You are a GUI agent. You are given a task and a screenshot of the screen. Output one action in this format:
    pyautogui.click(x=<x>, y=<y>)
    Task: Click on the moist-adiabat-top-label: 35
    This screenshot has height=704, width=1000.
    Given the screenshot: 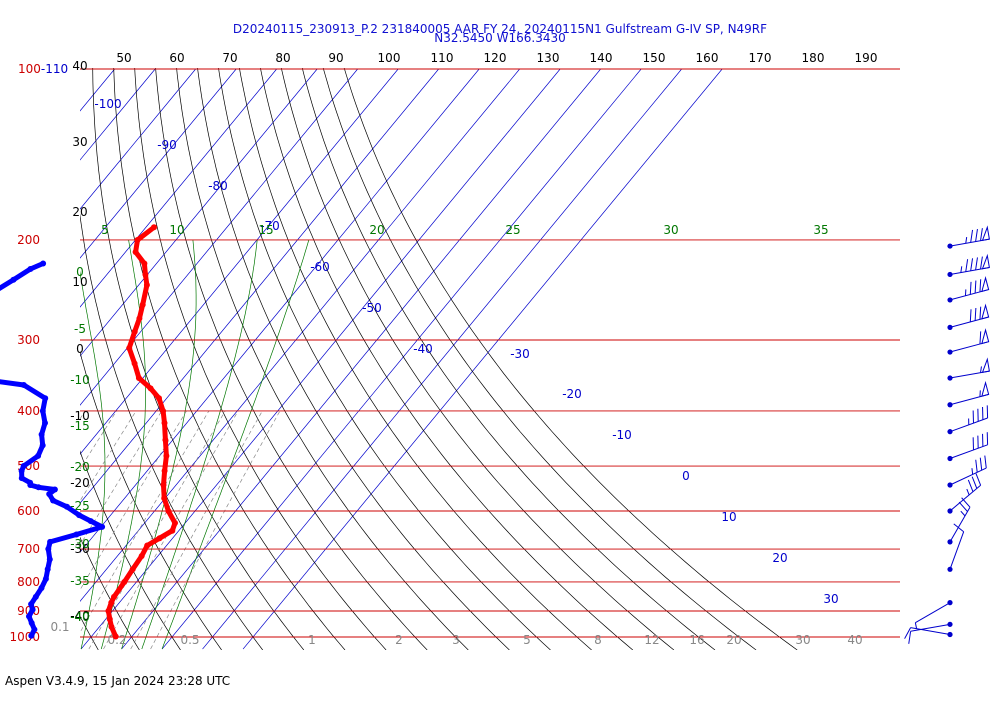 What is the action you would take?
    pyautogui.click(x=820, y=230)
    